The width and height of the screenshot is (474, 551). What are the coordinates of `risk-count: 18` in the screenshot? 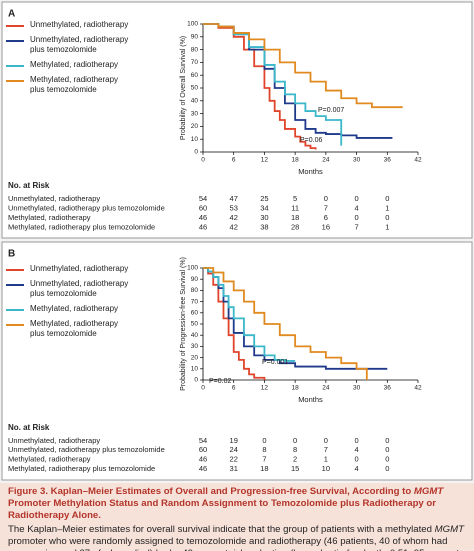 It's located at (295, 217).